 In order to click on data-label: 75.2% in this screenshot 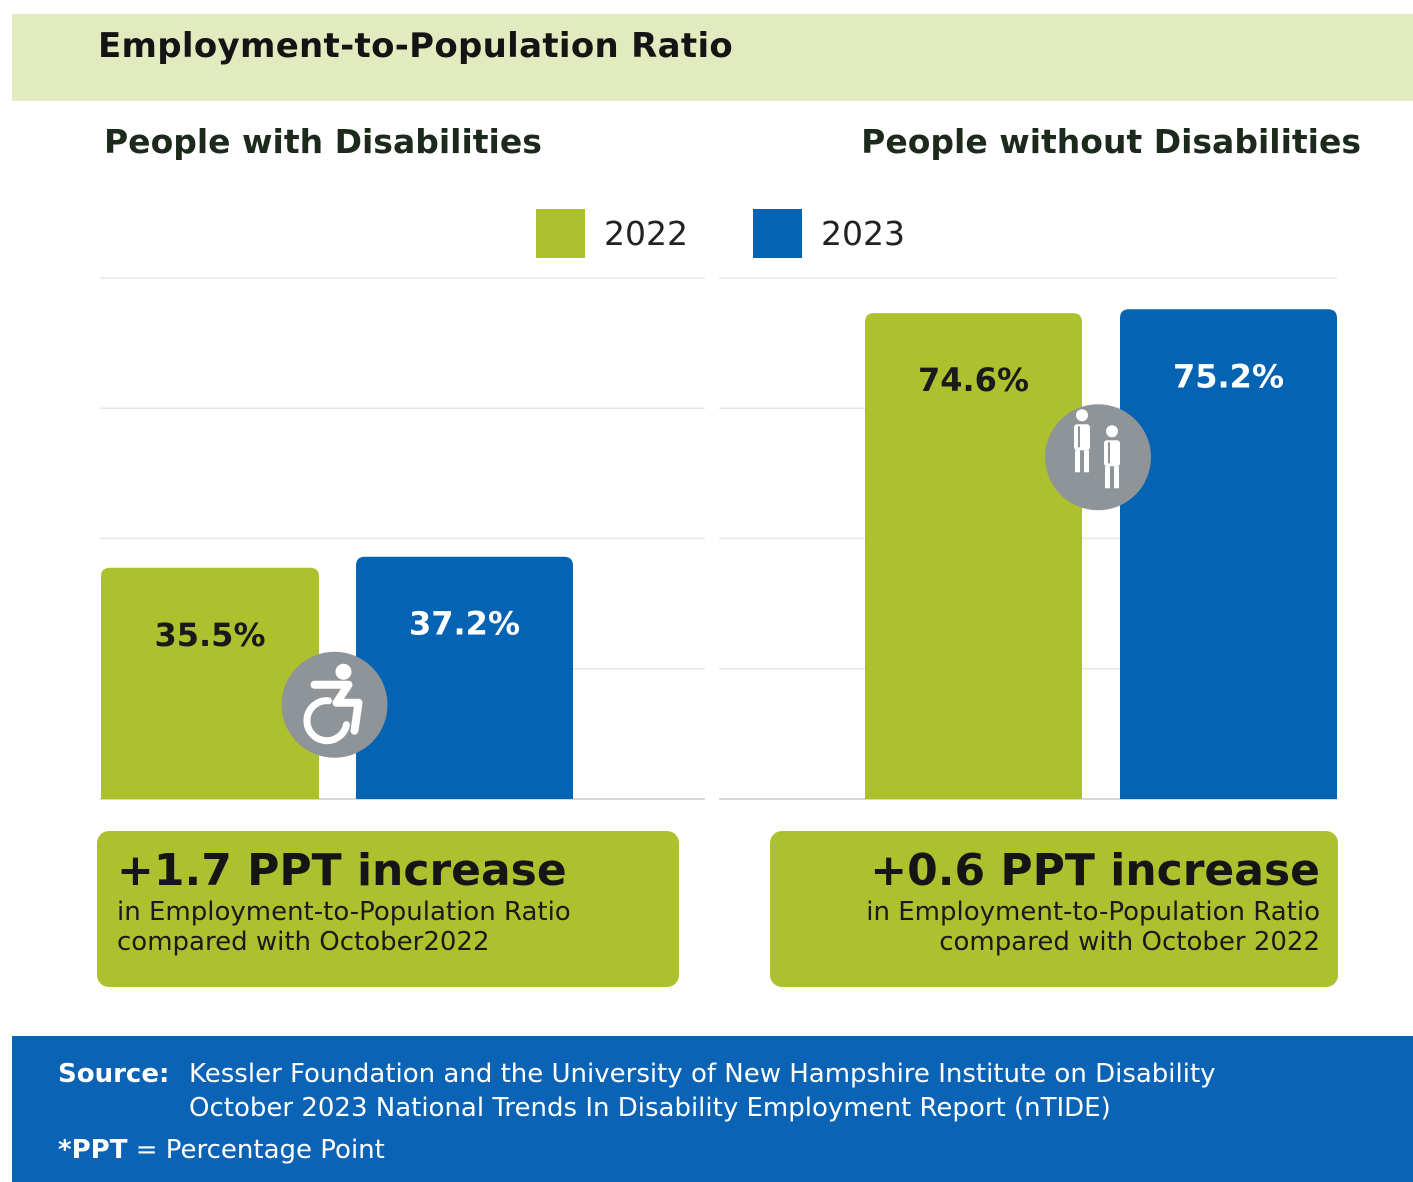, I will do `click(1228, 376)`.